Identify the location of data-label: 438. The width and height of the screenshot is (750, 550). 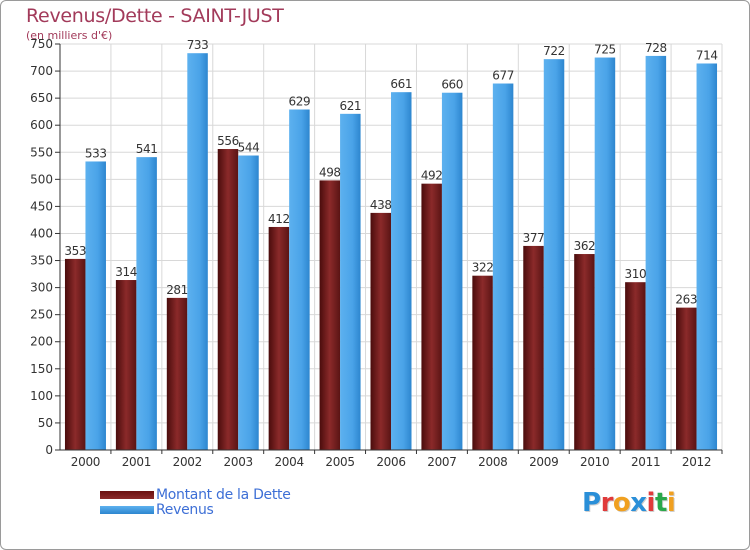
(381, 205).